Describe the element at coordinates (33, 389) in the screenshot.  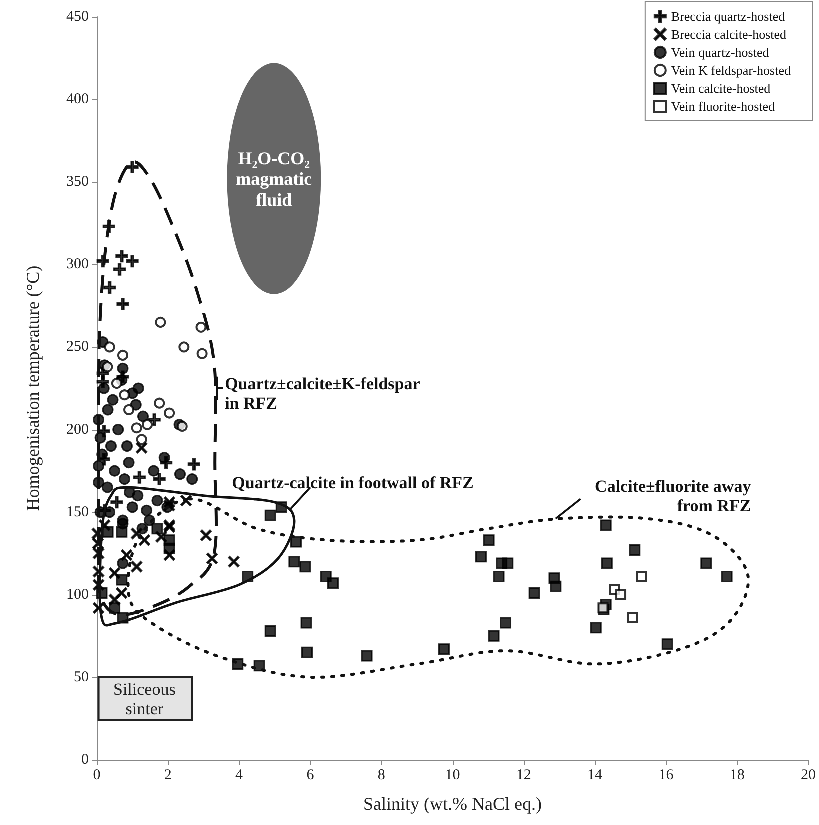
I see `y-axis-title: Homogenisation temperature (°C)` at that location.